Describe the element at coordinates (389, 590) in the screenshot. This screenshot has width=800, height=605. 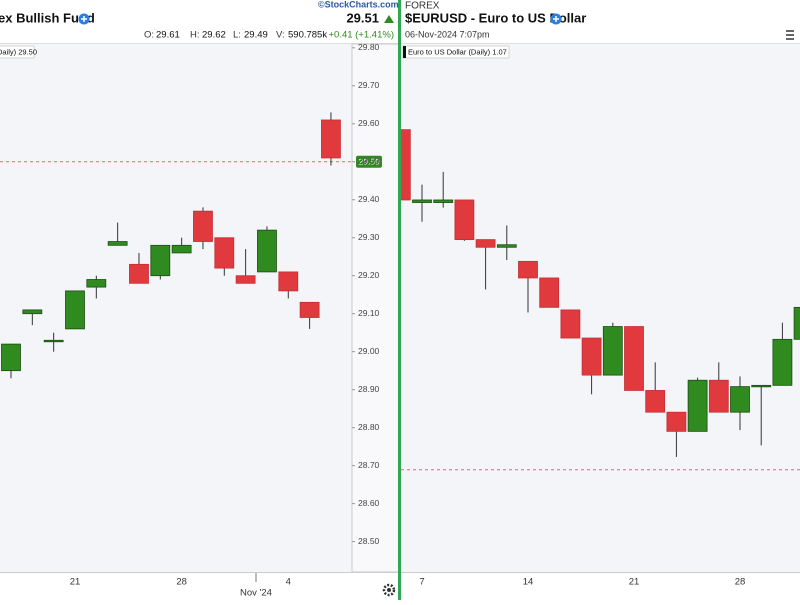
I see `settings-icon` at that location.